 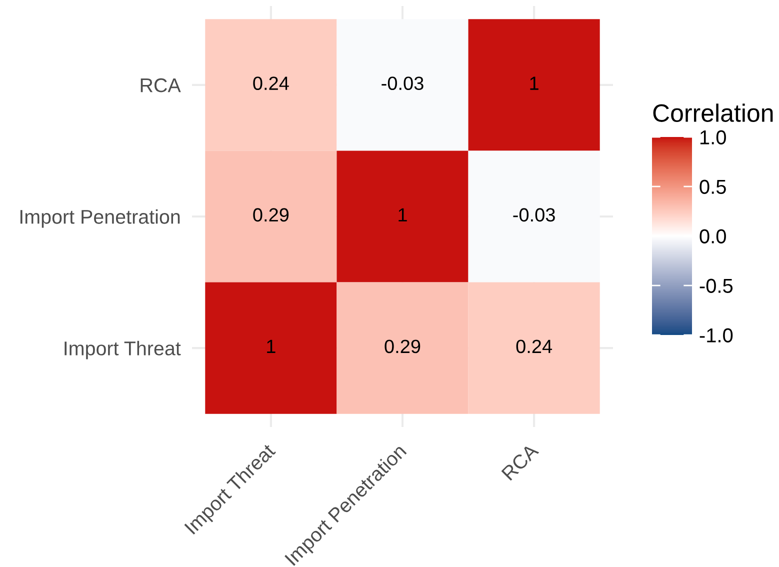 What do you see at coordinates (713, 236) in the screenshot?
I see `color-bar-label: 0.0` at bounding box center [713, 236].